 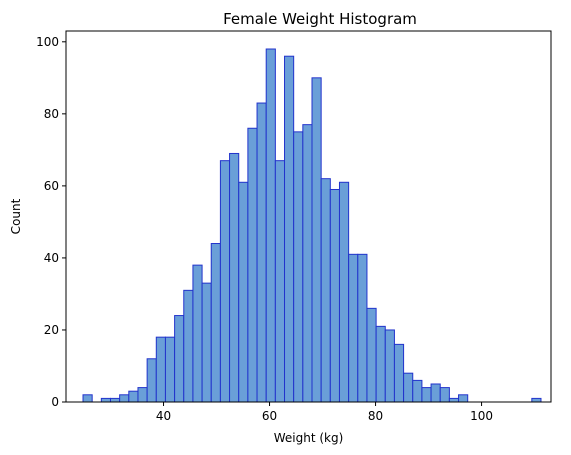 I want to click on chart-title: Female Weight Histogram, so click(x=320, y=19).